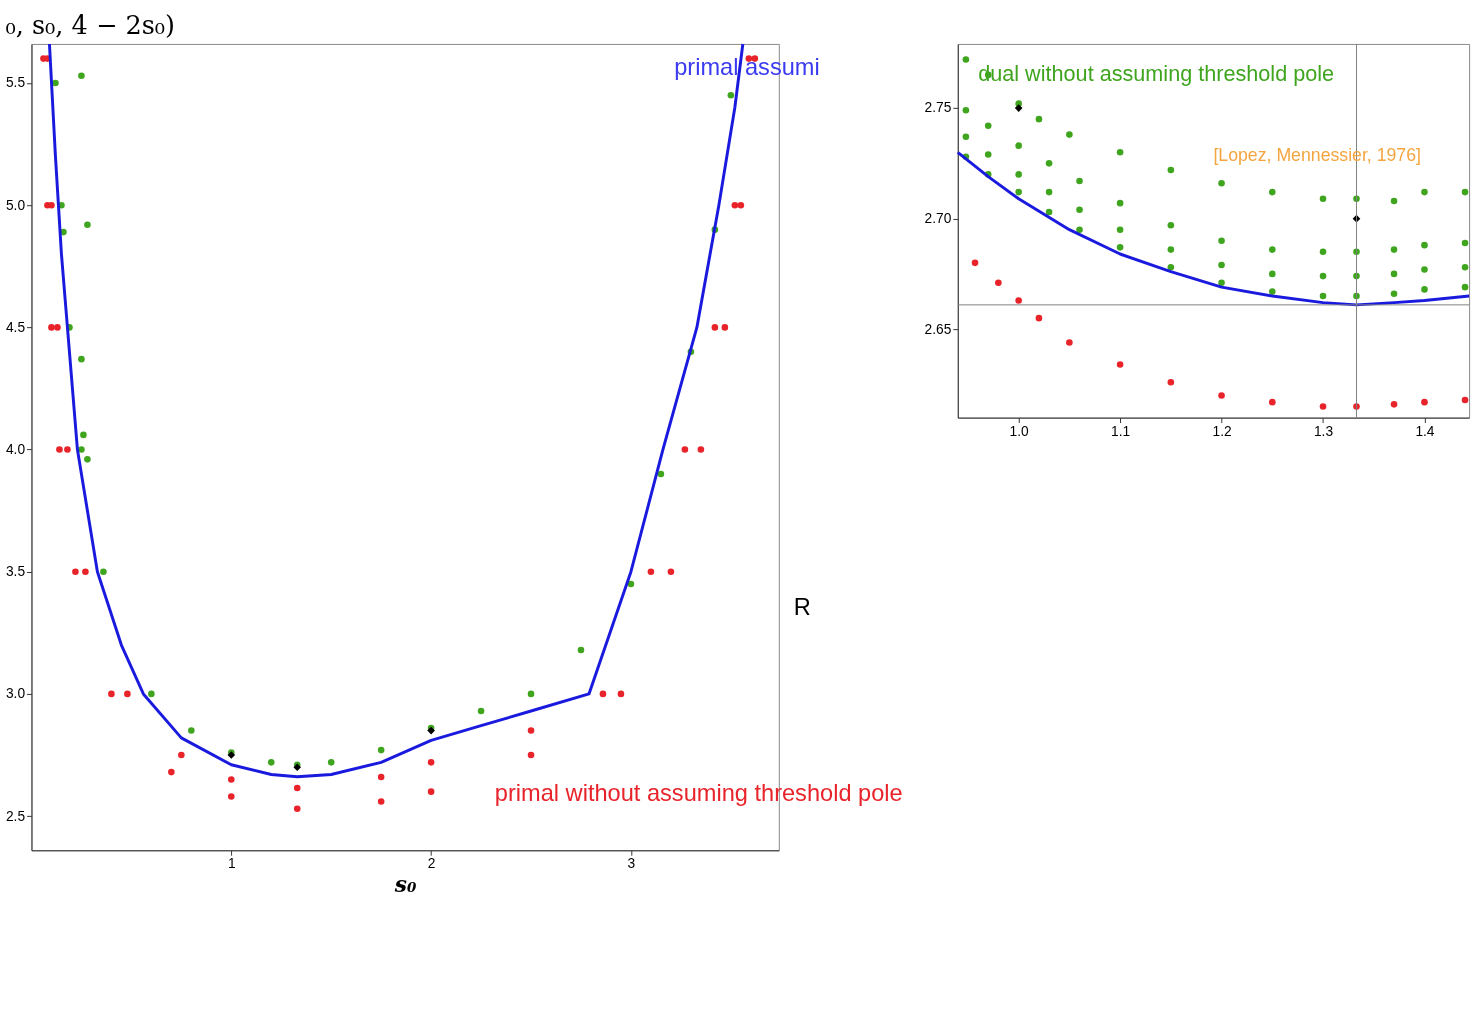  I want to click on x-tick-label: 3, so click(631, 864).